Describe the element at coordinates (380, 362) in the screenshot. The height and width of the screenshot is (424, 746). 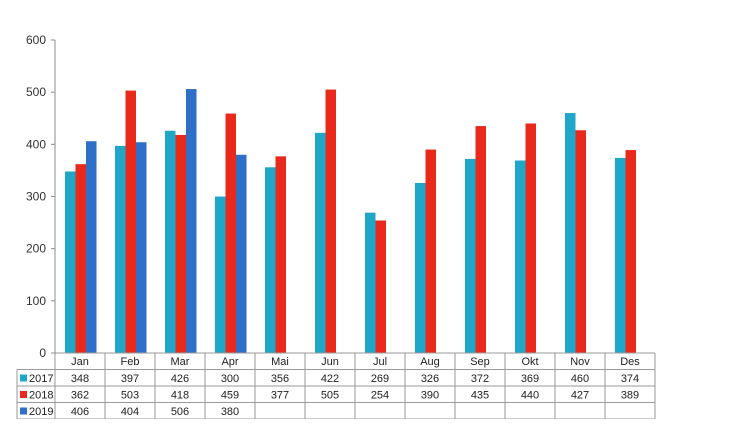
I see `category-label: Jul` at that location.